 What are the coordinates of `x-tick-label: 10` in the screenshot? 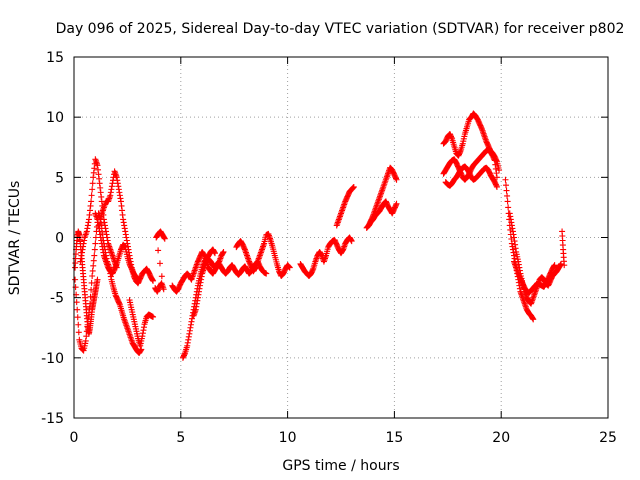 It's located at (288, 438).